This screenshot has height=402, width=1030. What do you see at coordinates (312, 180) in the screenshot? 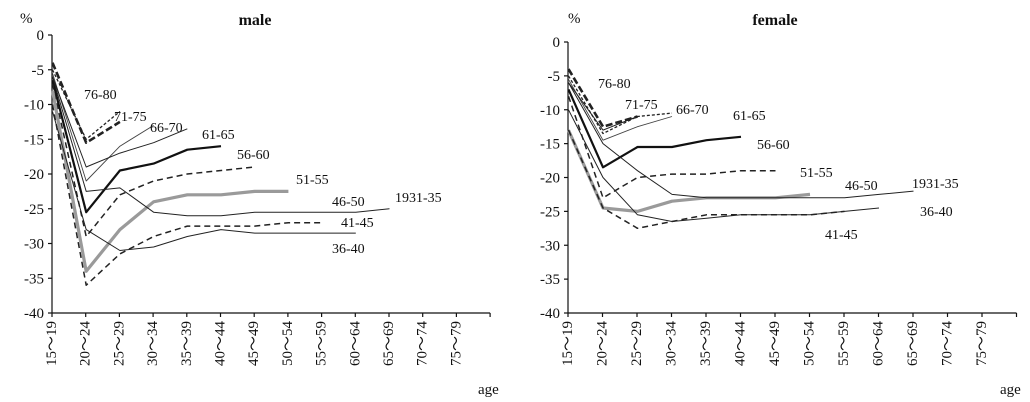
I see `panel1-series-label-51-55: 51-55` at bounding box center [312, 180].